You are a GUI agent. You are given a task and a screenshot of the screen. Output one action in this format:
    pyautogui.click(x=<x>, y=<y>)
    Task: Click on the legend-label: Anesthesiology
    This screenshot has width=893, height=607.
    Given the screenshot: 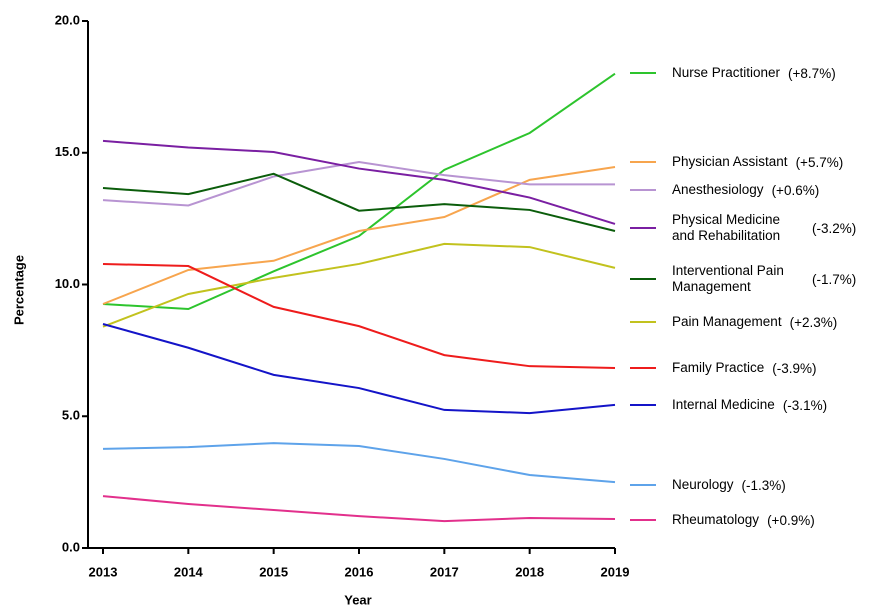 What is the action you would take?
    pyautogui.click(x=718, y=189)
    